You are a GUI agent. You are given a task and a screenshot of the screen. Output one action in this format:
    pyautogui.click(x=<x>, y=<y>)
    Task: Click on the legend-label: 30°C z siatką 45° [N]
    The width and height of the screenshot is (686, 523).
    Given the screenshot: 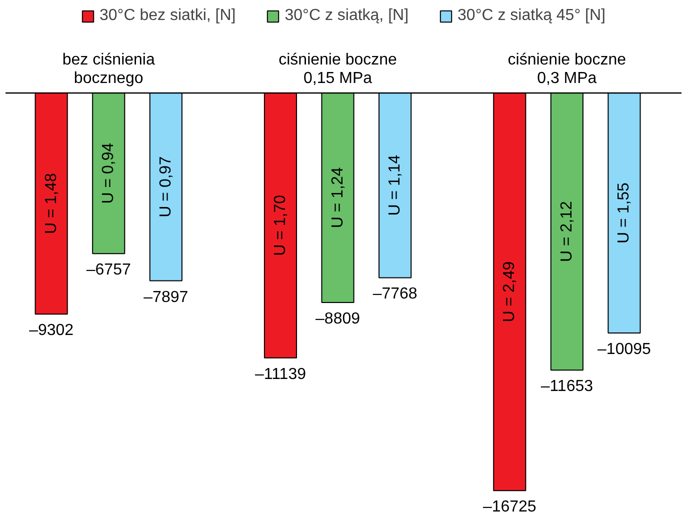 What is the action you would take?
    pyautogui.click(x=532, y=16)
    